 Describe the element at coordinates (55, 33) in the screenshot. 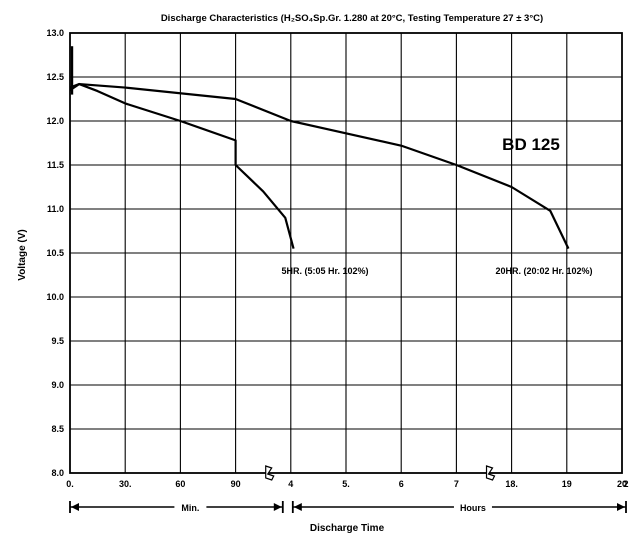

I see `y-tick-label: 13.0` at that location.